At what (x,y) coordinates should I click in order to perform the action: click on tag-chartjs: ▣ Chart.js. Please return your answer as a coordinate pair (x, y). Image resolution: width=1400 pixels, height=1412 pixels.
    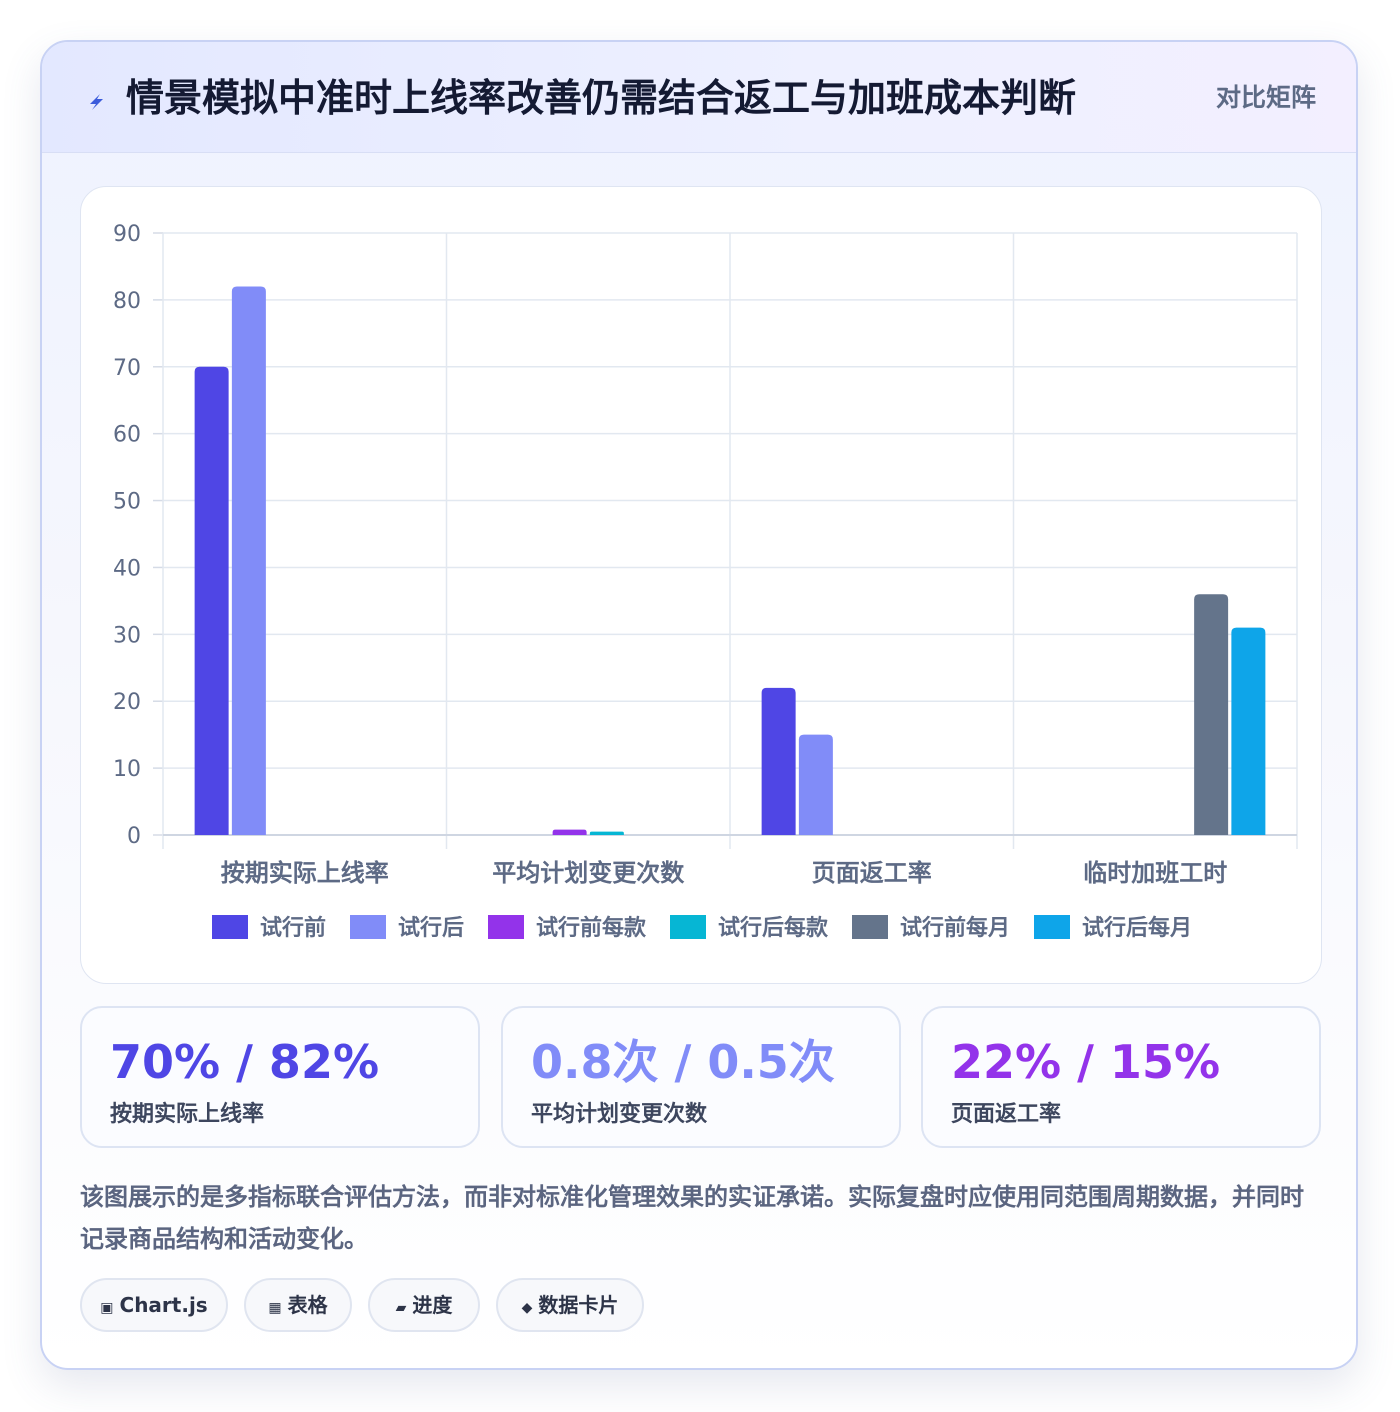
    Looking at the image, I should click on (154, 1305).